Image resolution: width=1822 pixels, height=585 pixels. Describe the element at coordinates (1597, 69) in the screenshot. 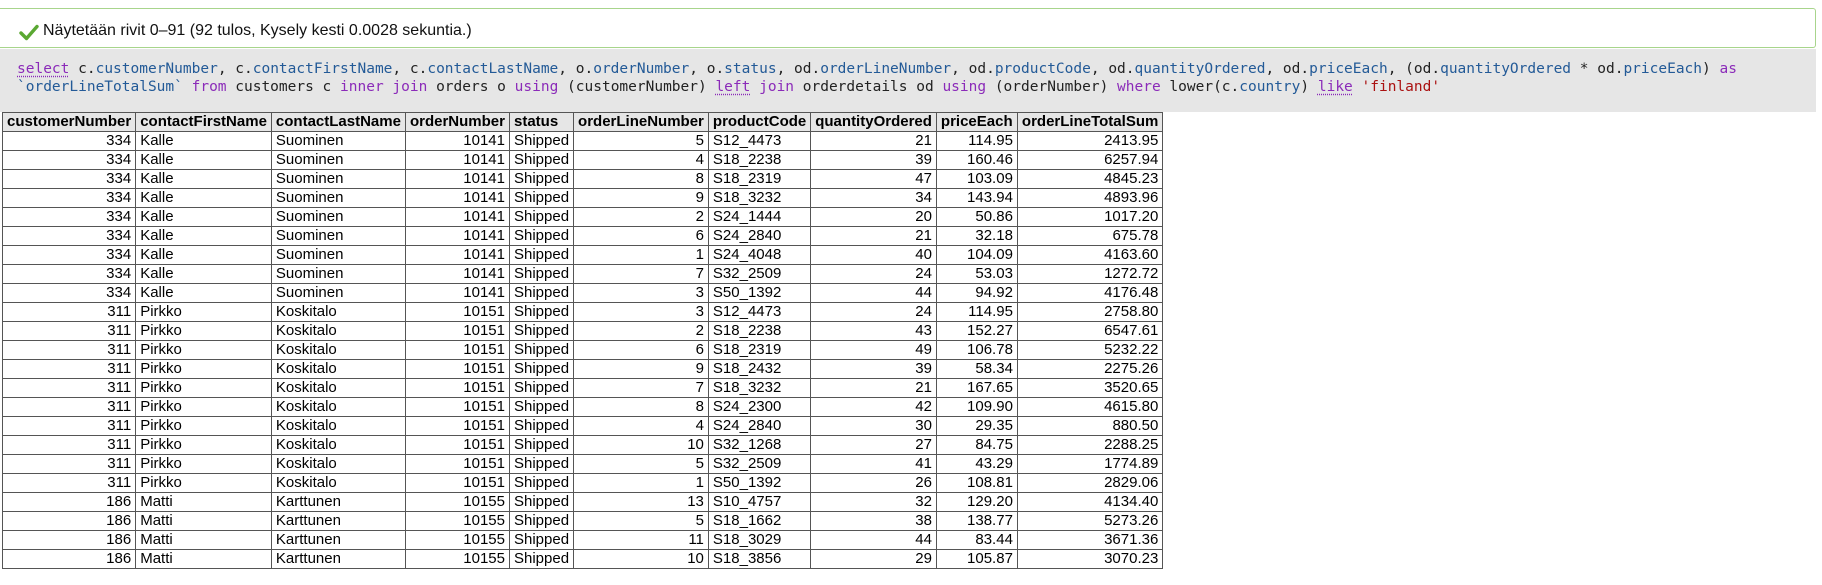

I see `sql-text: * od.` at that location.